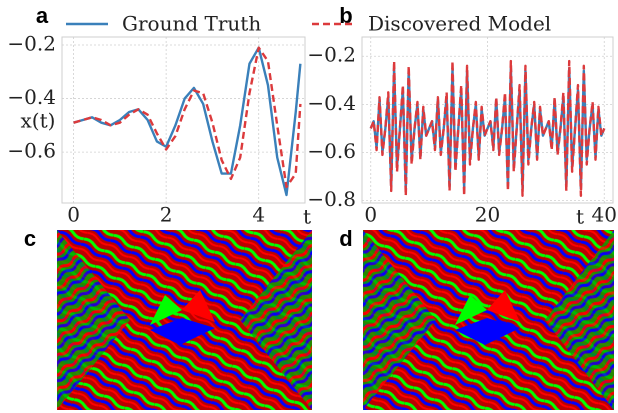 This screenshot has height=413, width=618. Describe the element at coordinates (345, 15) in the screenshot. I see `panel-label: b` at that location.